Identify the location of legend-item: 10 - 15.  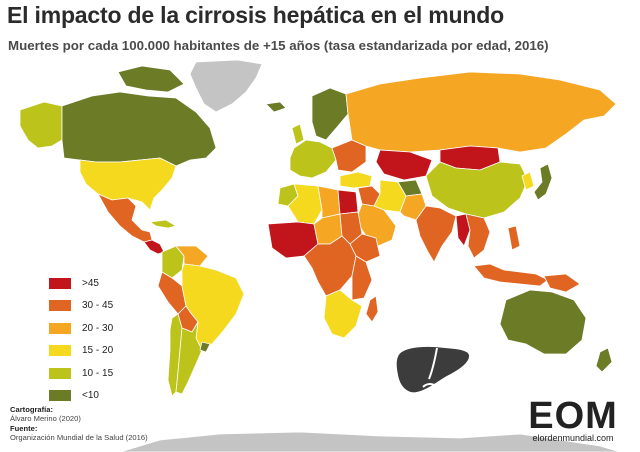
(81, 373).